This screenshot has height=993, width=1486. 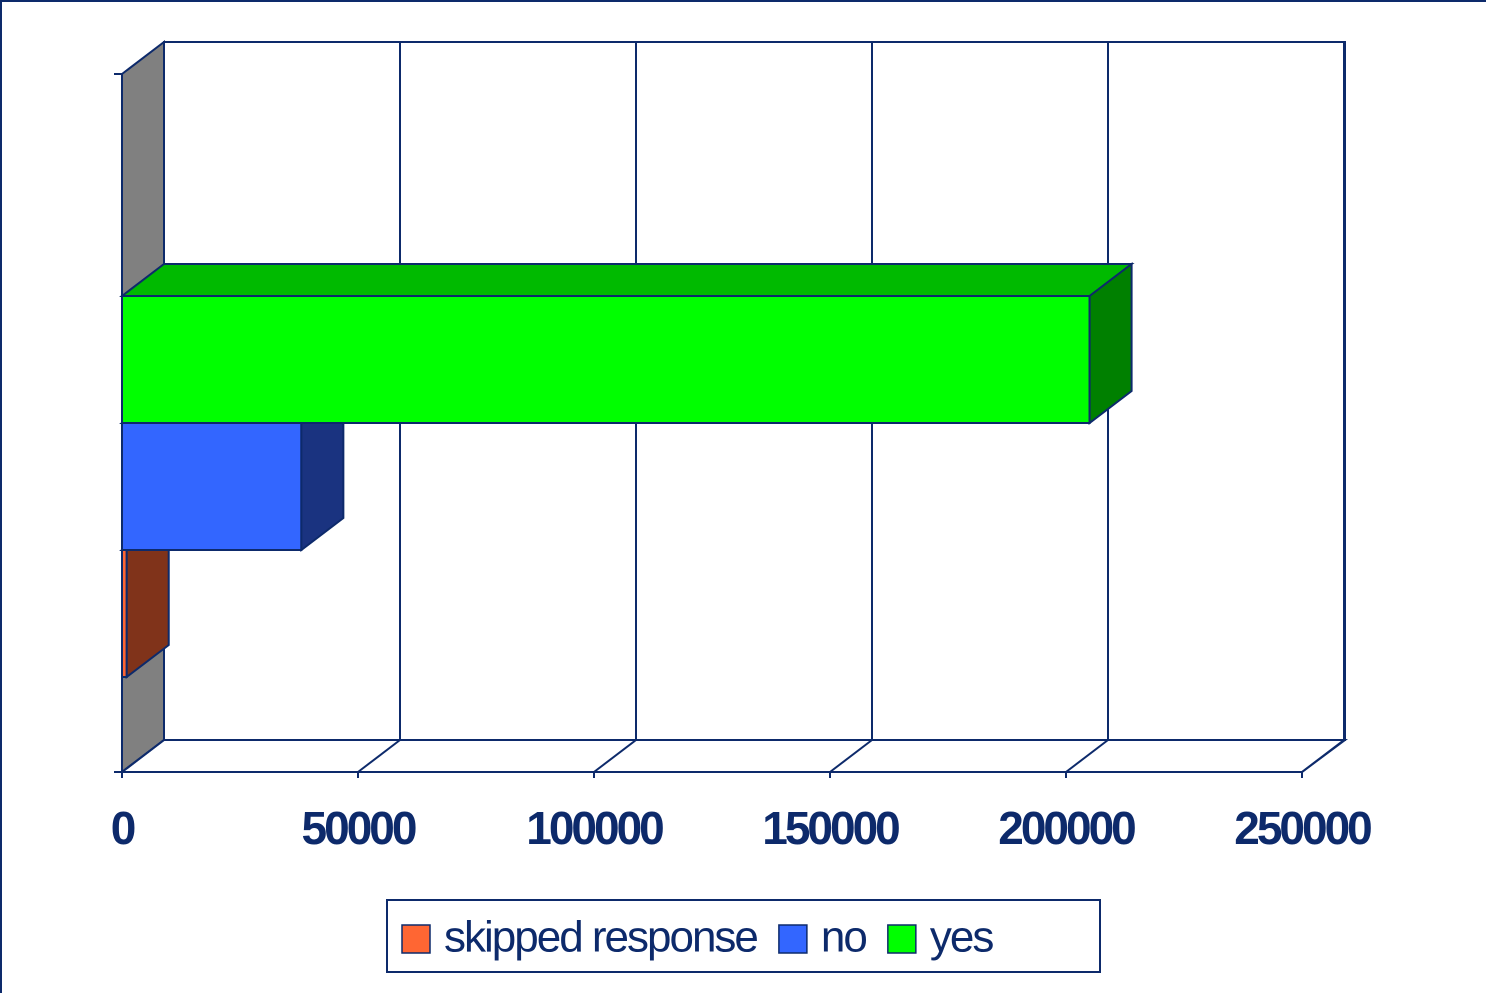 What do you see at coordinates (1110, 343) in the screenshot?
I see `bar-side` at bounding box center [1110, 343].